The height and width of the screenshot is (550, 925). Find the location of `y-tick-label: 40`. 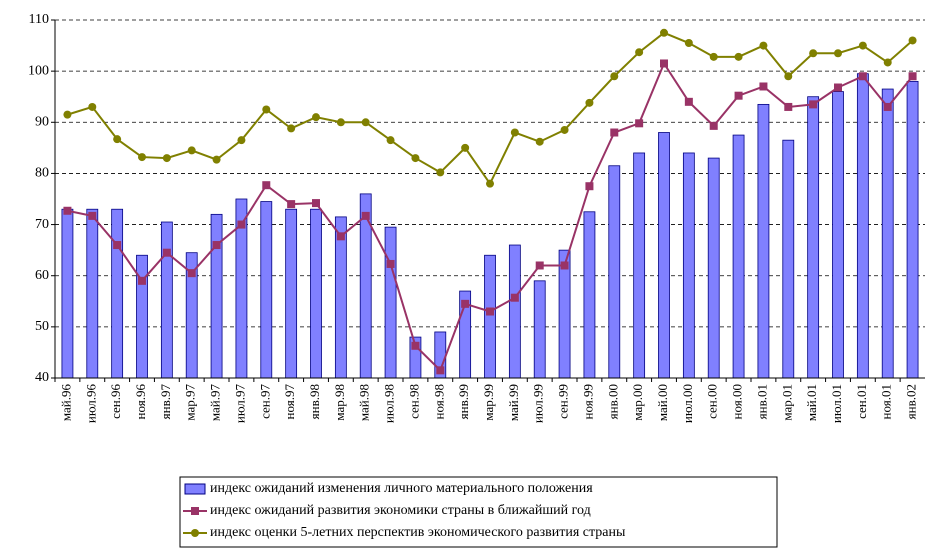

y-tick-label: 40 is located at coordinates (42, 377).